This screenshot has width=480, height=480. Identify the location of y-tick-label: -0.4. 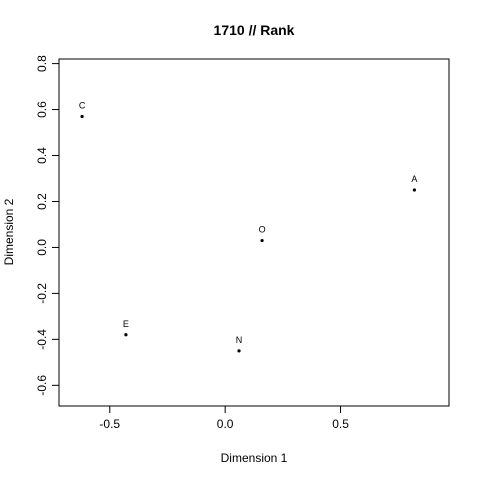
(42, 339).